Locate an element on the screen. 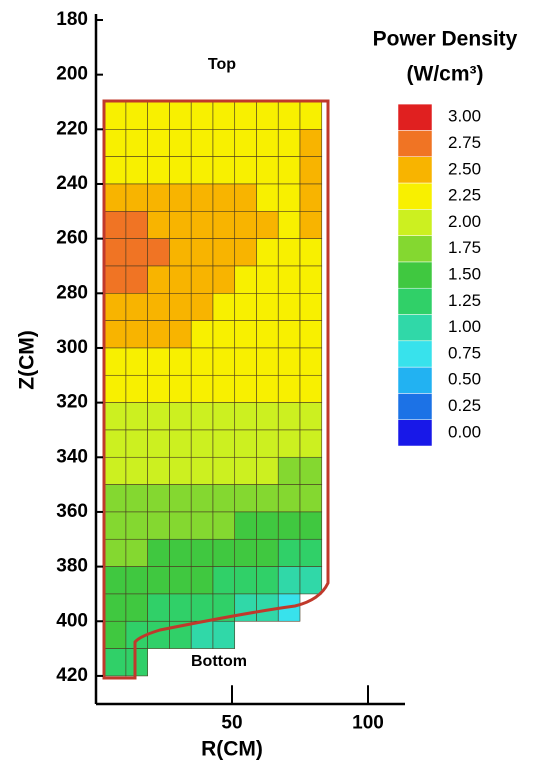 This screenshot has width=550, height=782. colorbar-label: 2.50 is located at coordinates (464, 168).